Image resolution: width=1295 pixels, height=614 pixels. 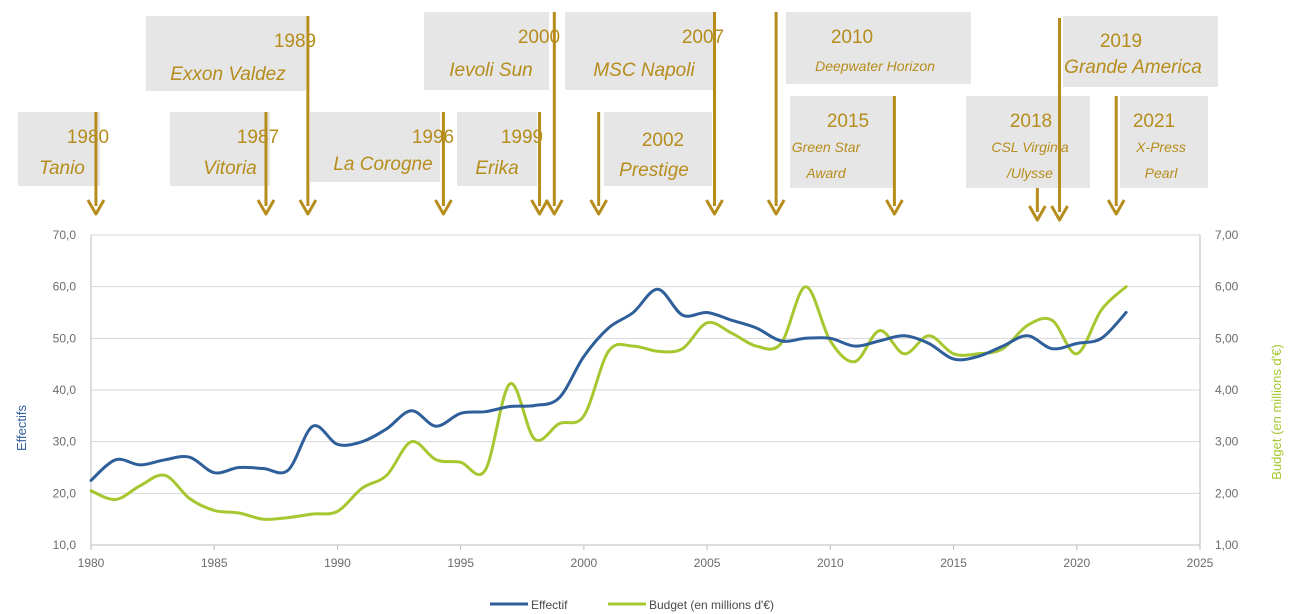 What do you see at coordinates (1227, 545) in the screenshot?
I see `y-tick-right: 1,00` at bounding box center [1227, 545].